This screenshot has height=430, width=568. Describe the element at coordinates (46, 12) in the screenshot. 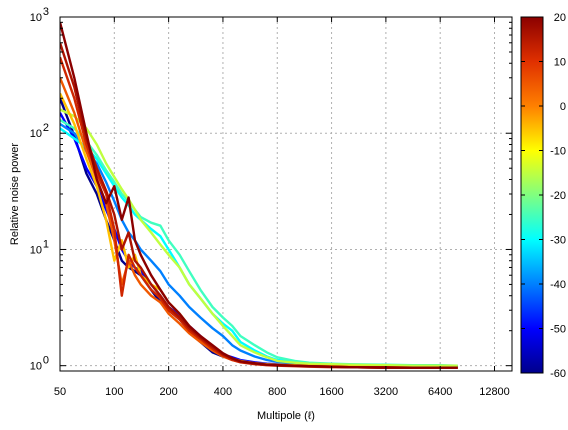

I see `y-tick-exponent: 3` at that location.